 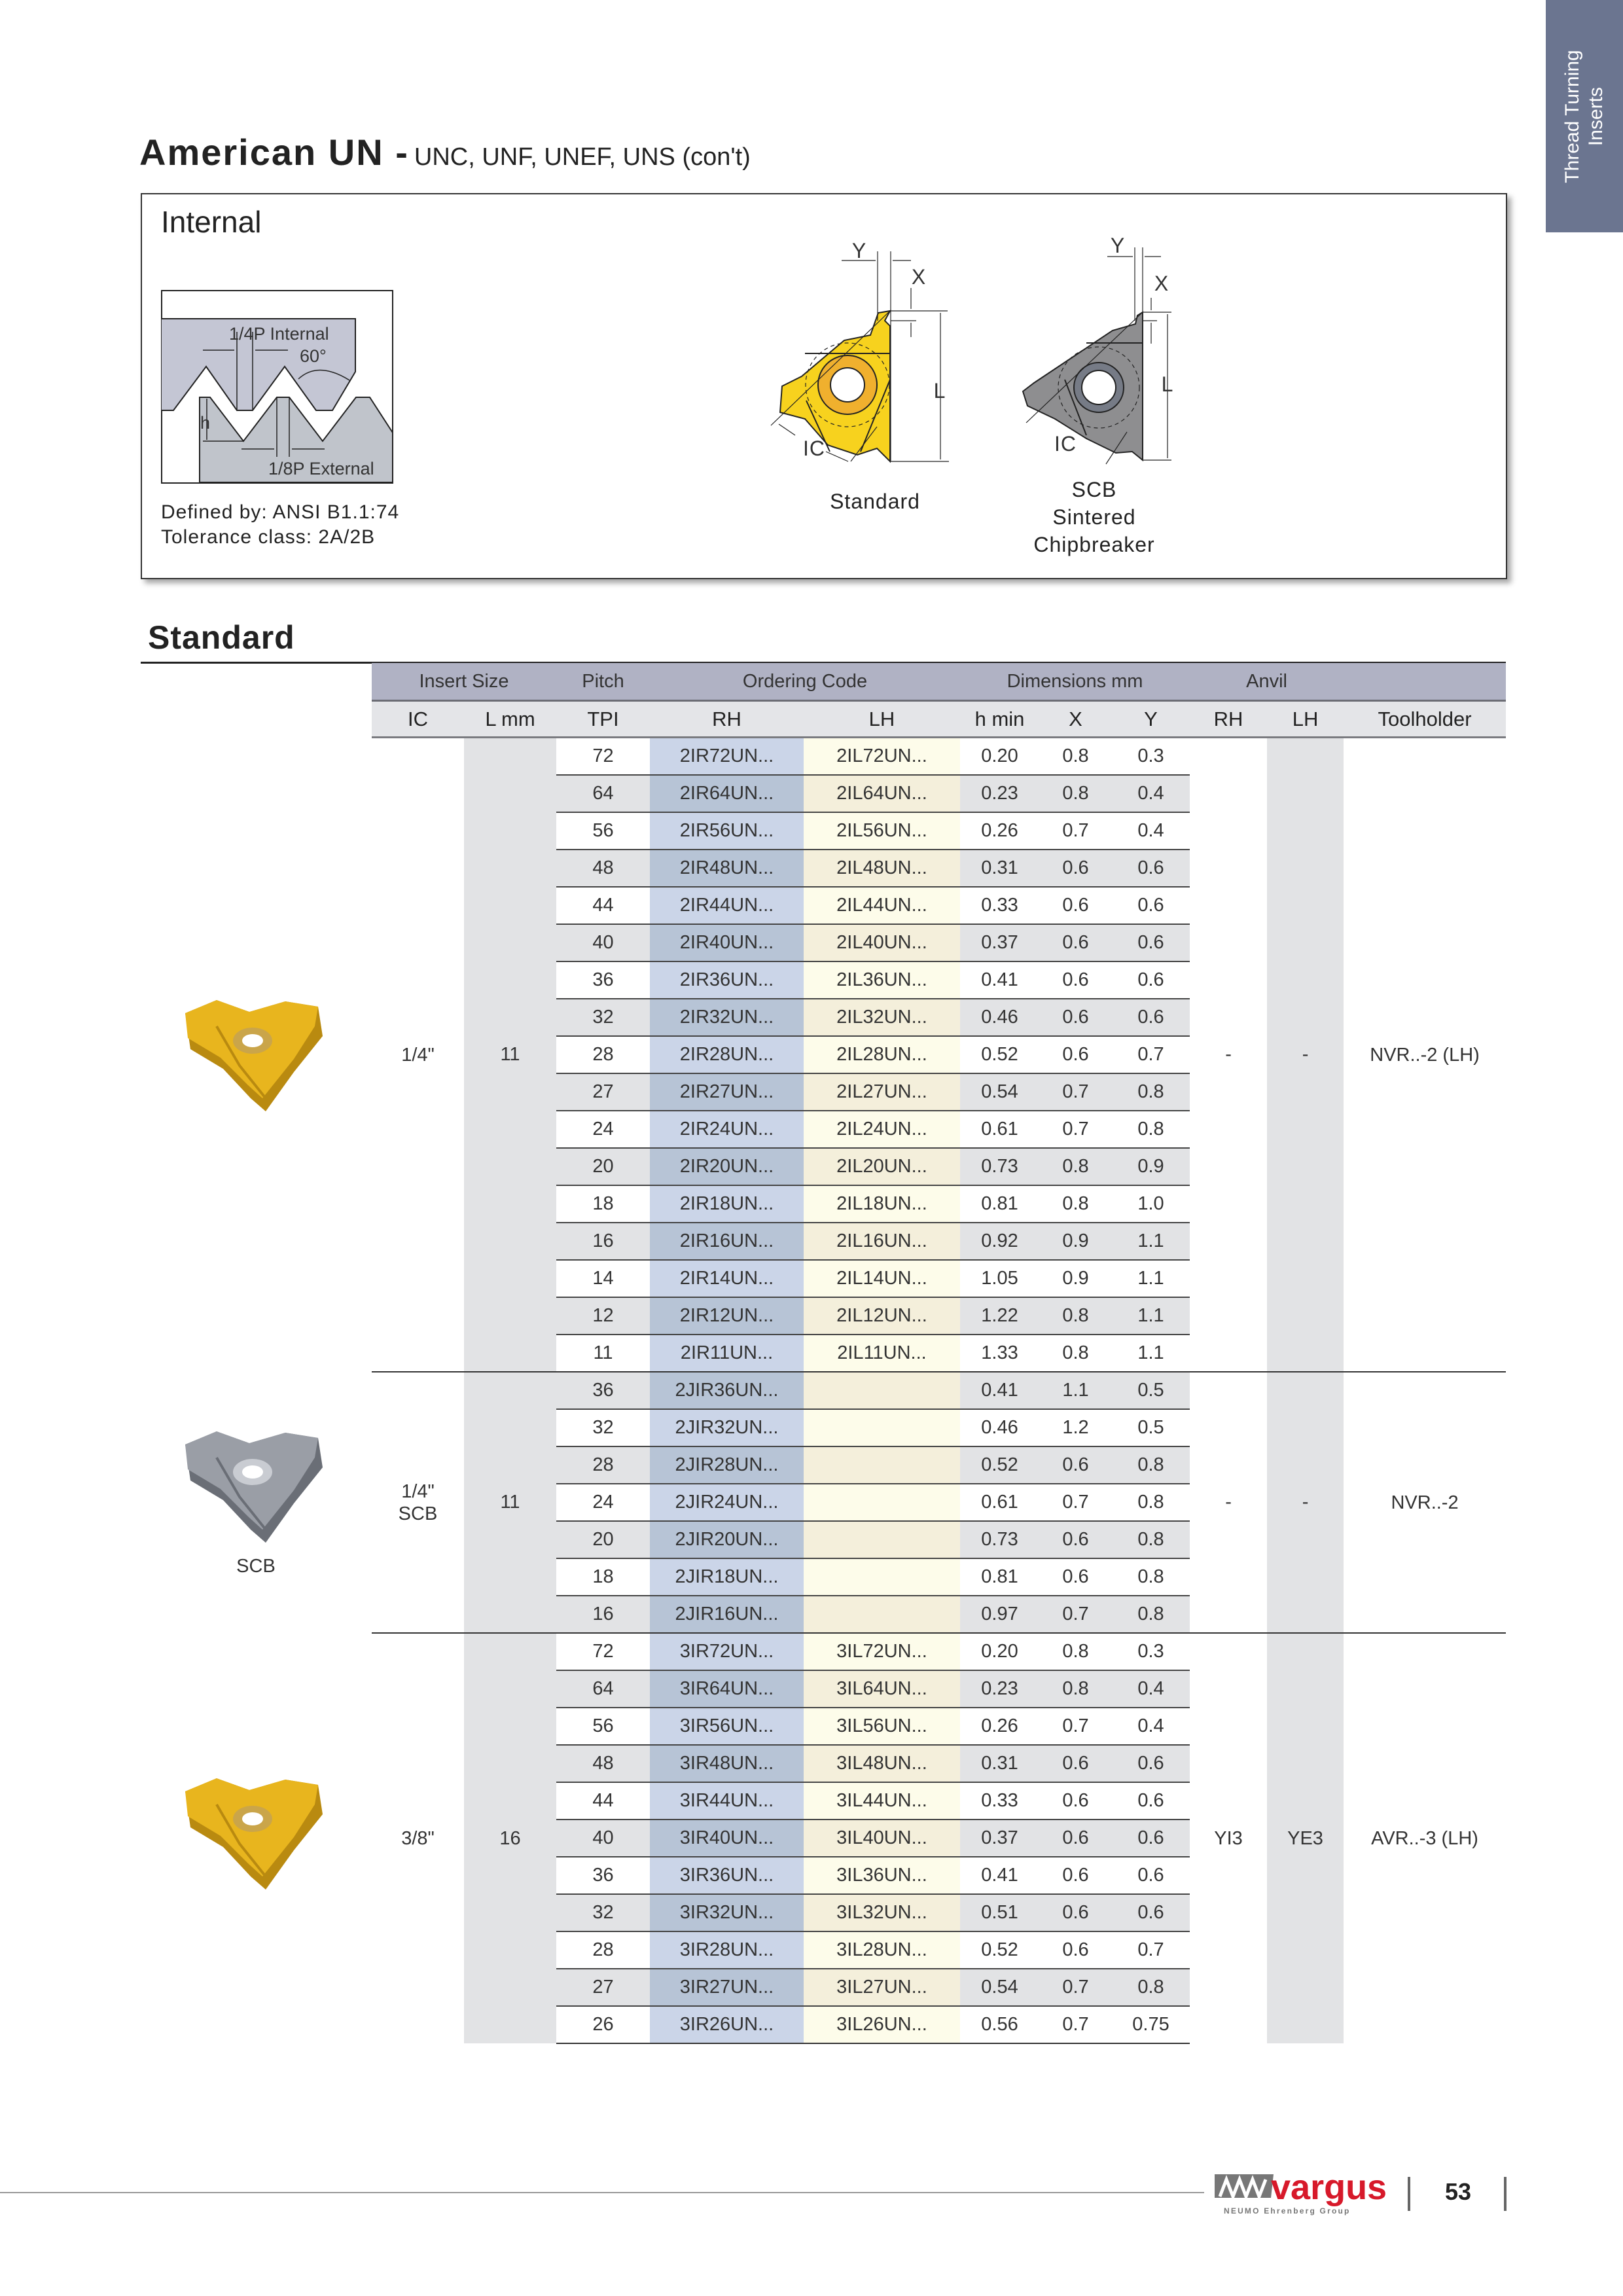 I want to click on cell-tpi: 12, so click(x=603, y=1316).